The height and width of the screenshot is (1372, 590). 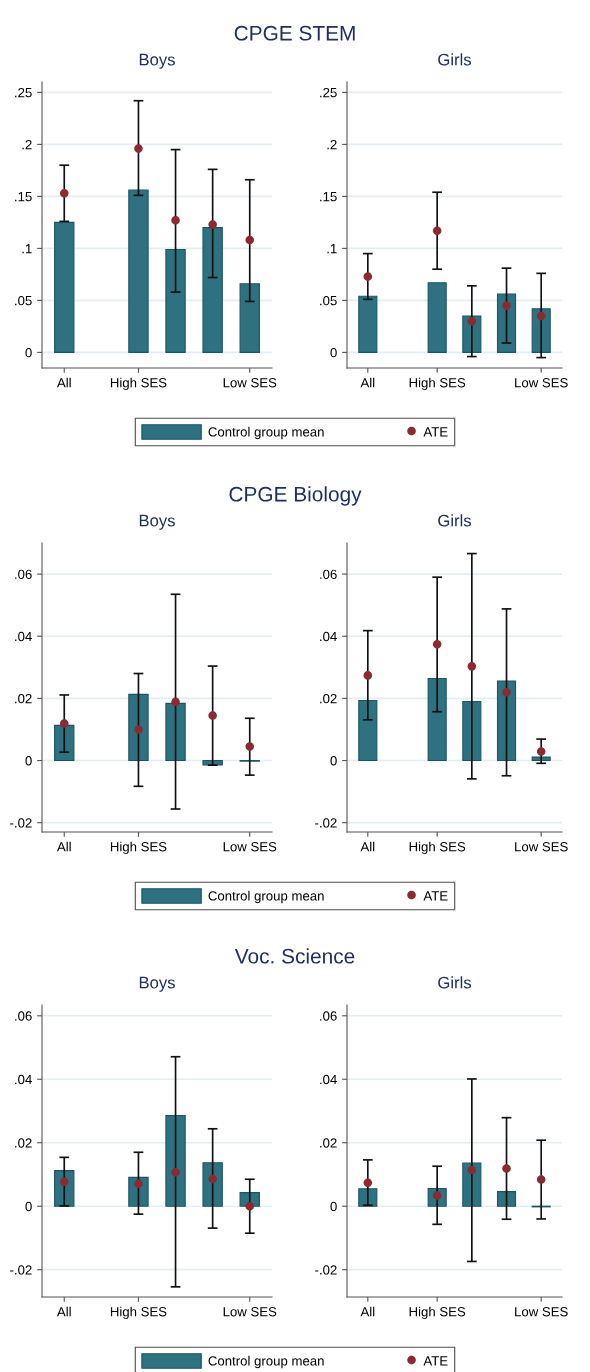 I want to click on chart-title: CPGE Biology, so click(x=295, y=496).